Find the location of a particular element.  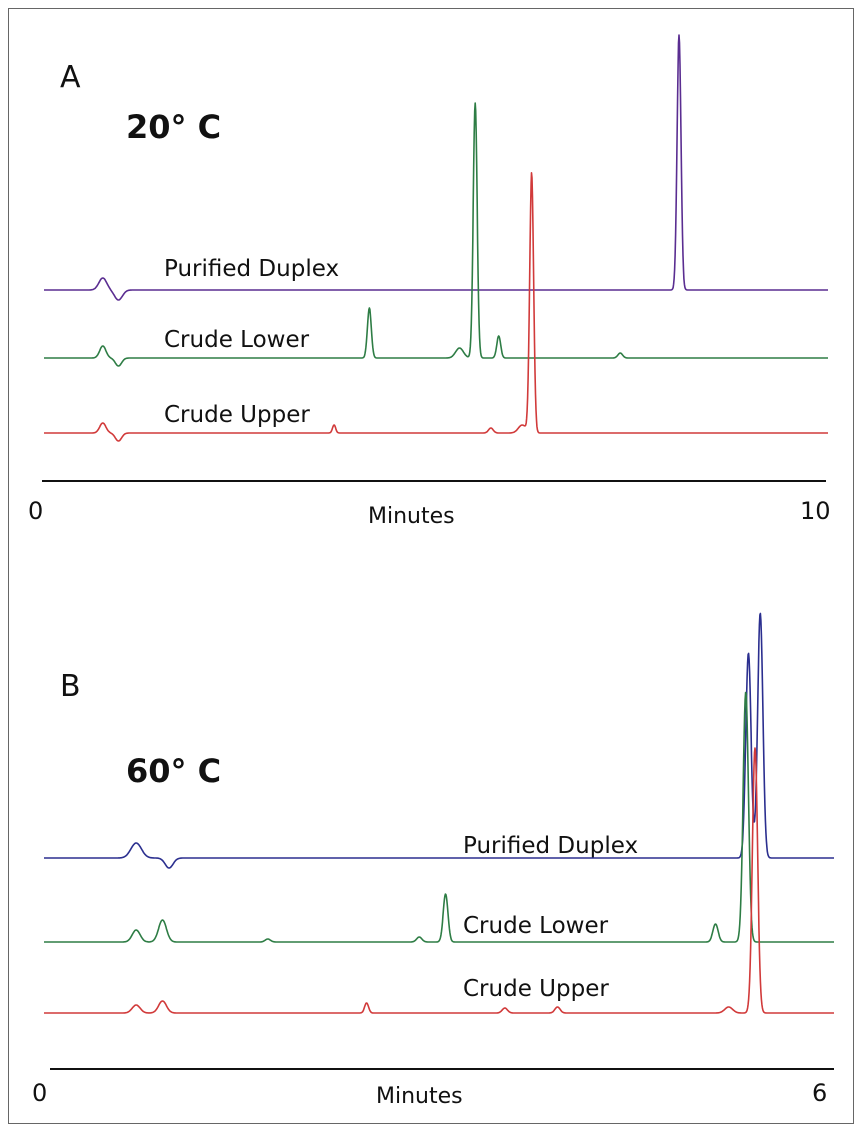

panel-b-label-crude-upper: Crude Upper is located at coordinates (536, 989).